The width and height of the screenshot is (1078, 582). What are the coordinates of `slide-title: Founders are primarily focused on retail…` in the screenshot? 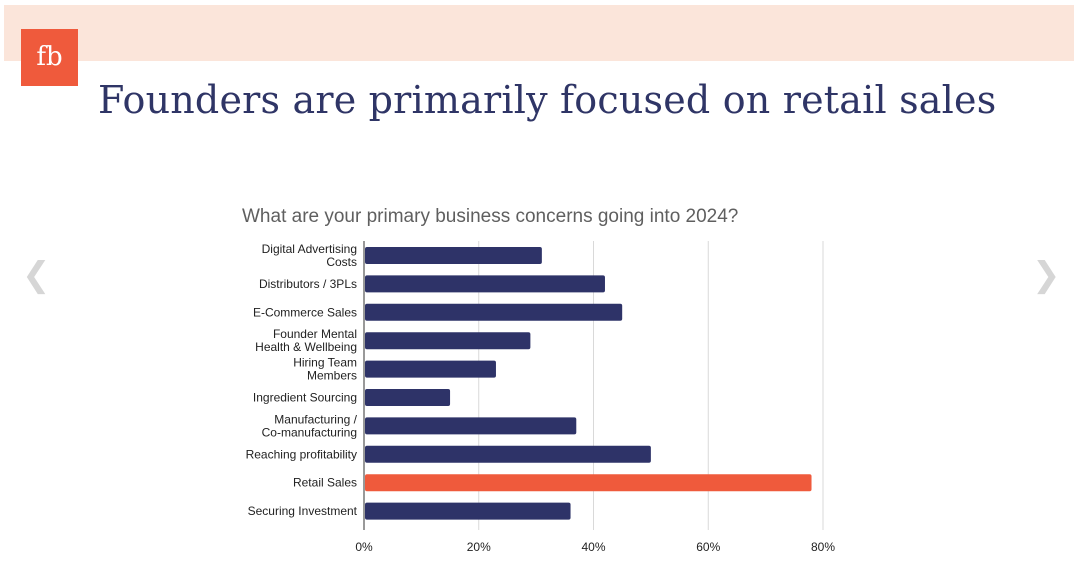 It's located at (547, 100).